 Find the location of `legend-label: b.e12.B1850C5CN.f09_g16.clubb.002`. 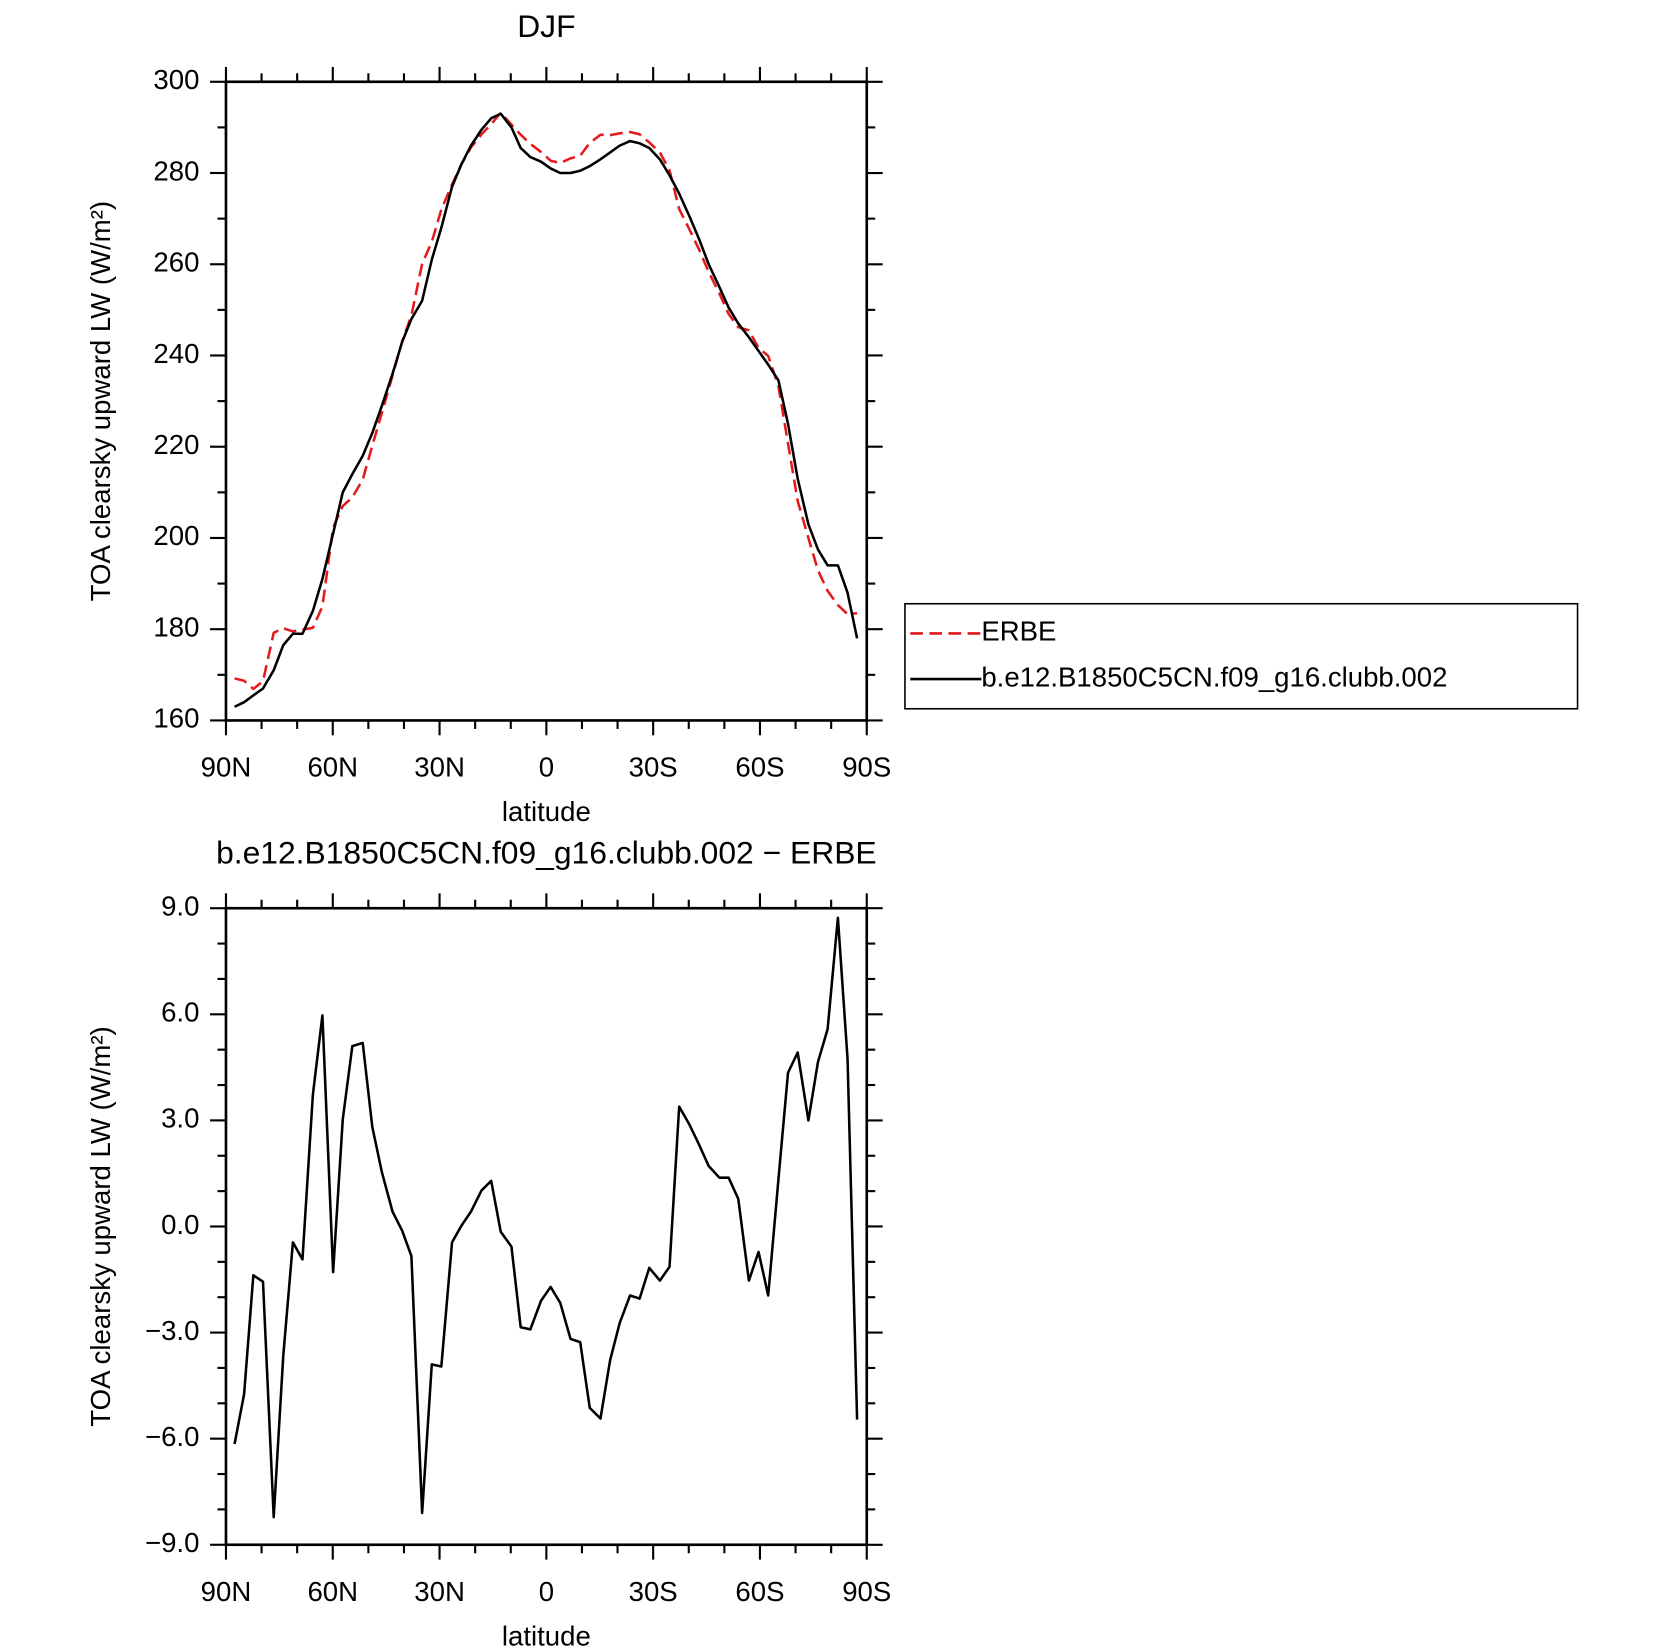

legend-label: b.e12.B1850C5CN.f09_g16.clubb.002 is located at coordinates (1214, 676).